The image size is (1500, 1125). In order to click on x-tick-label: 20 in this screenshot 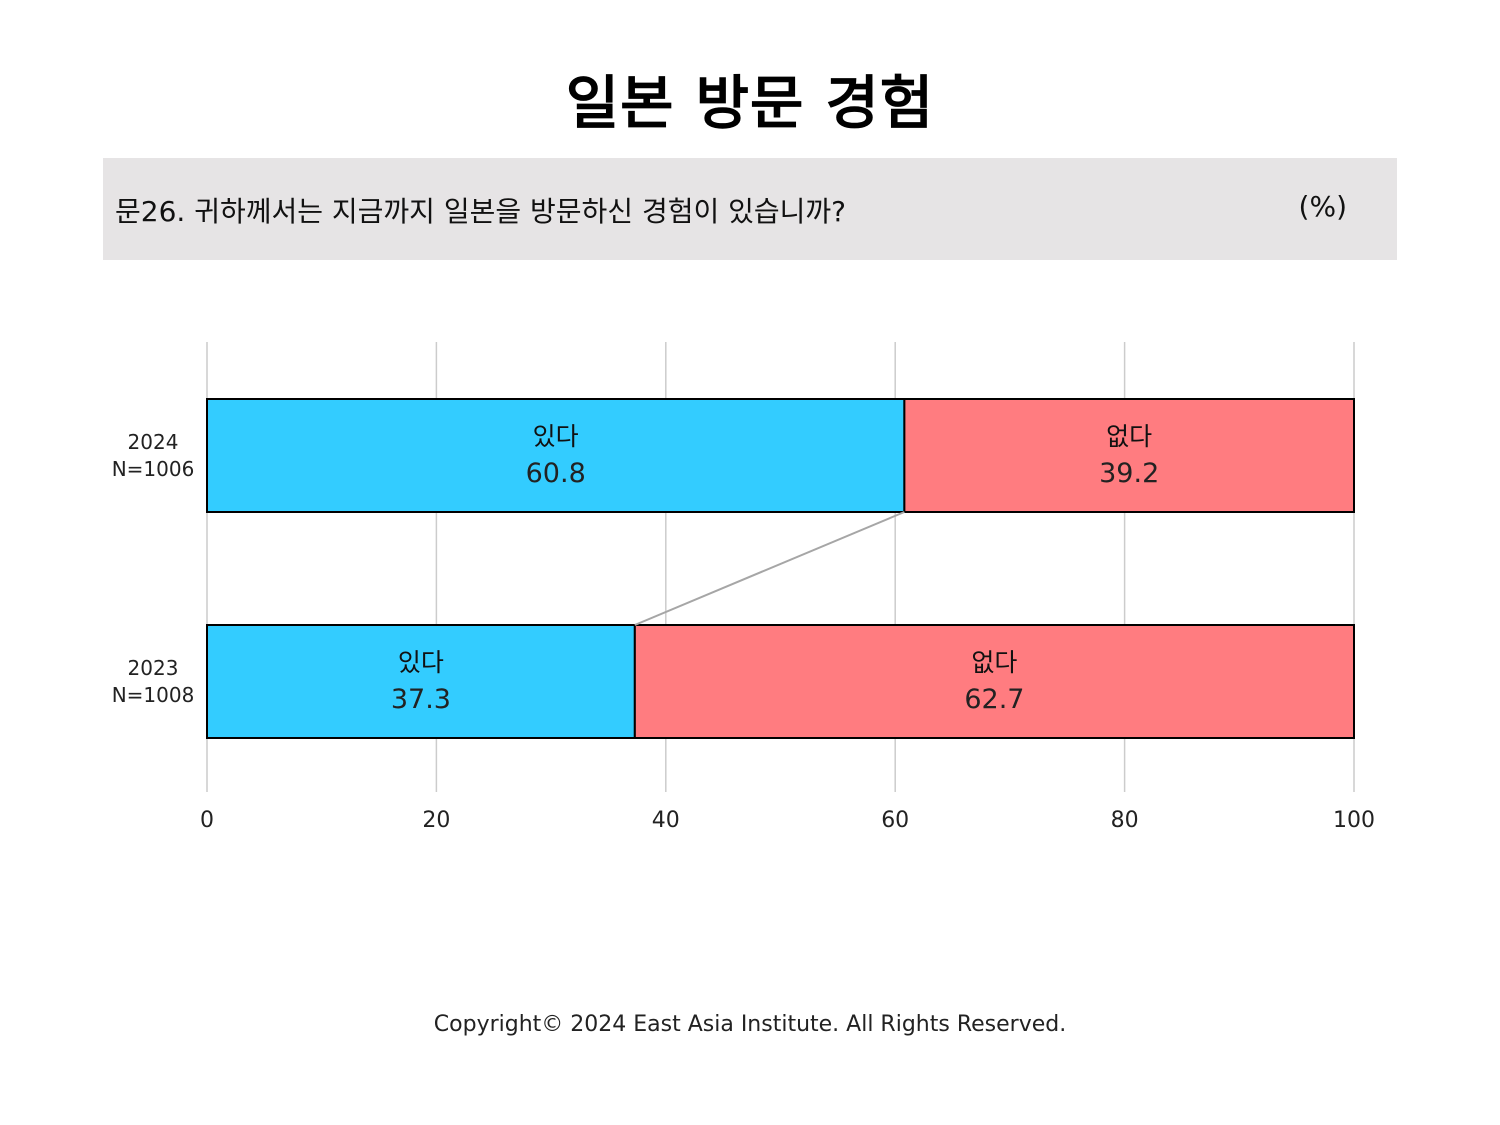, I will do `click(436, 820)`.